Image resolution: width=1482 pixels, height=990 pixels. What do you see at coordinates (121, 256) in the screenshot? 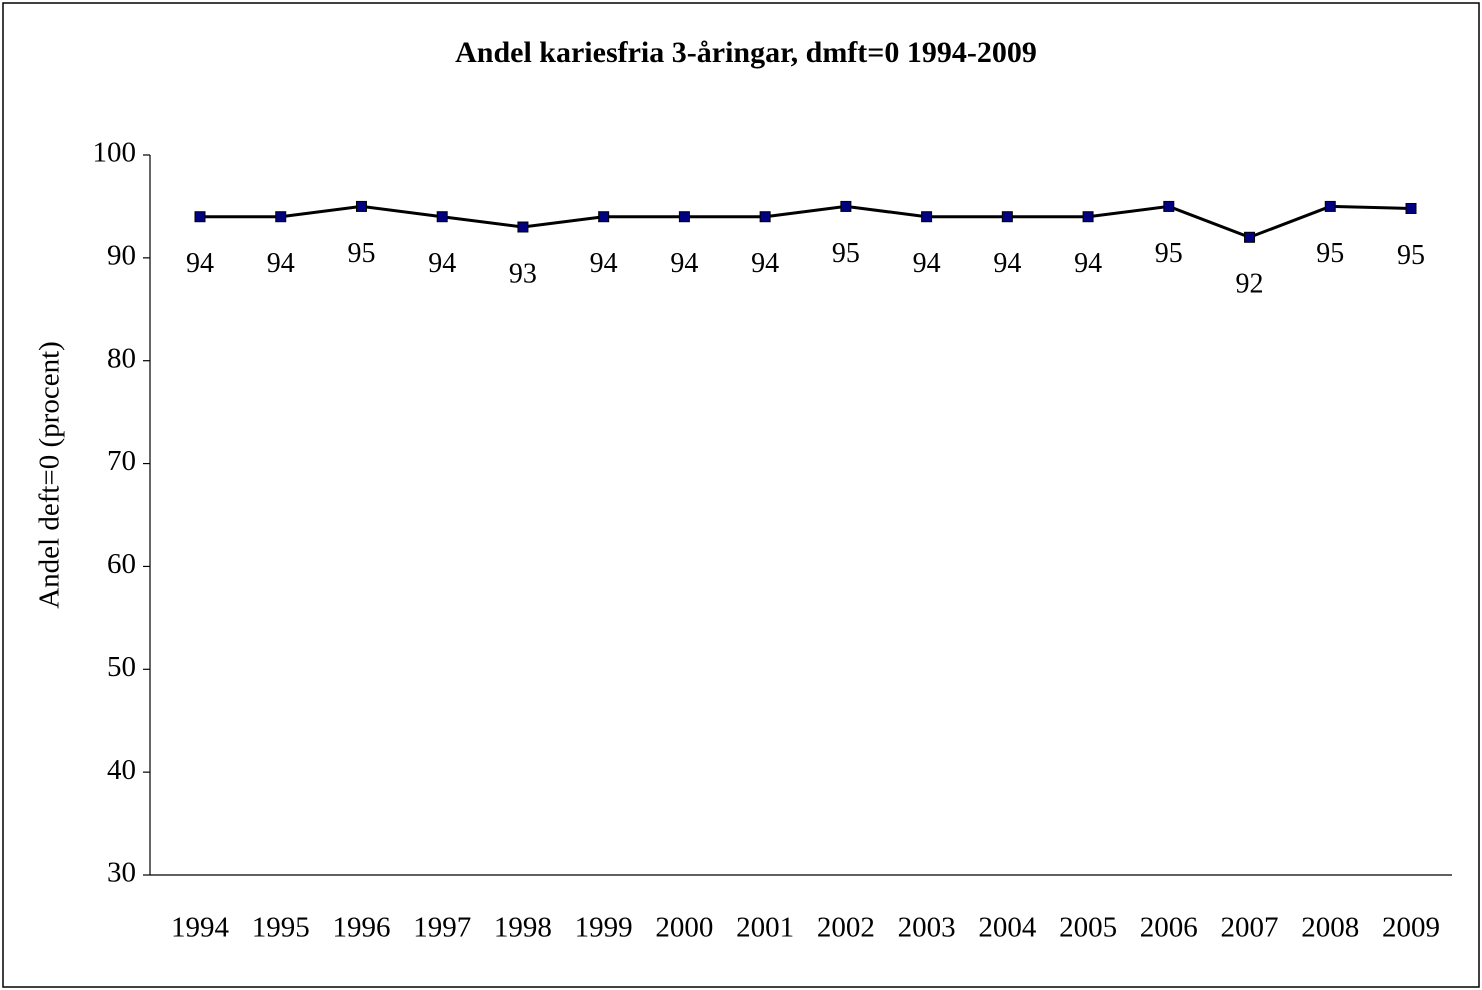
I see `y-tick-label: 90` at bounding box center [121, 256].